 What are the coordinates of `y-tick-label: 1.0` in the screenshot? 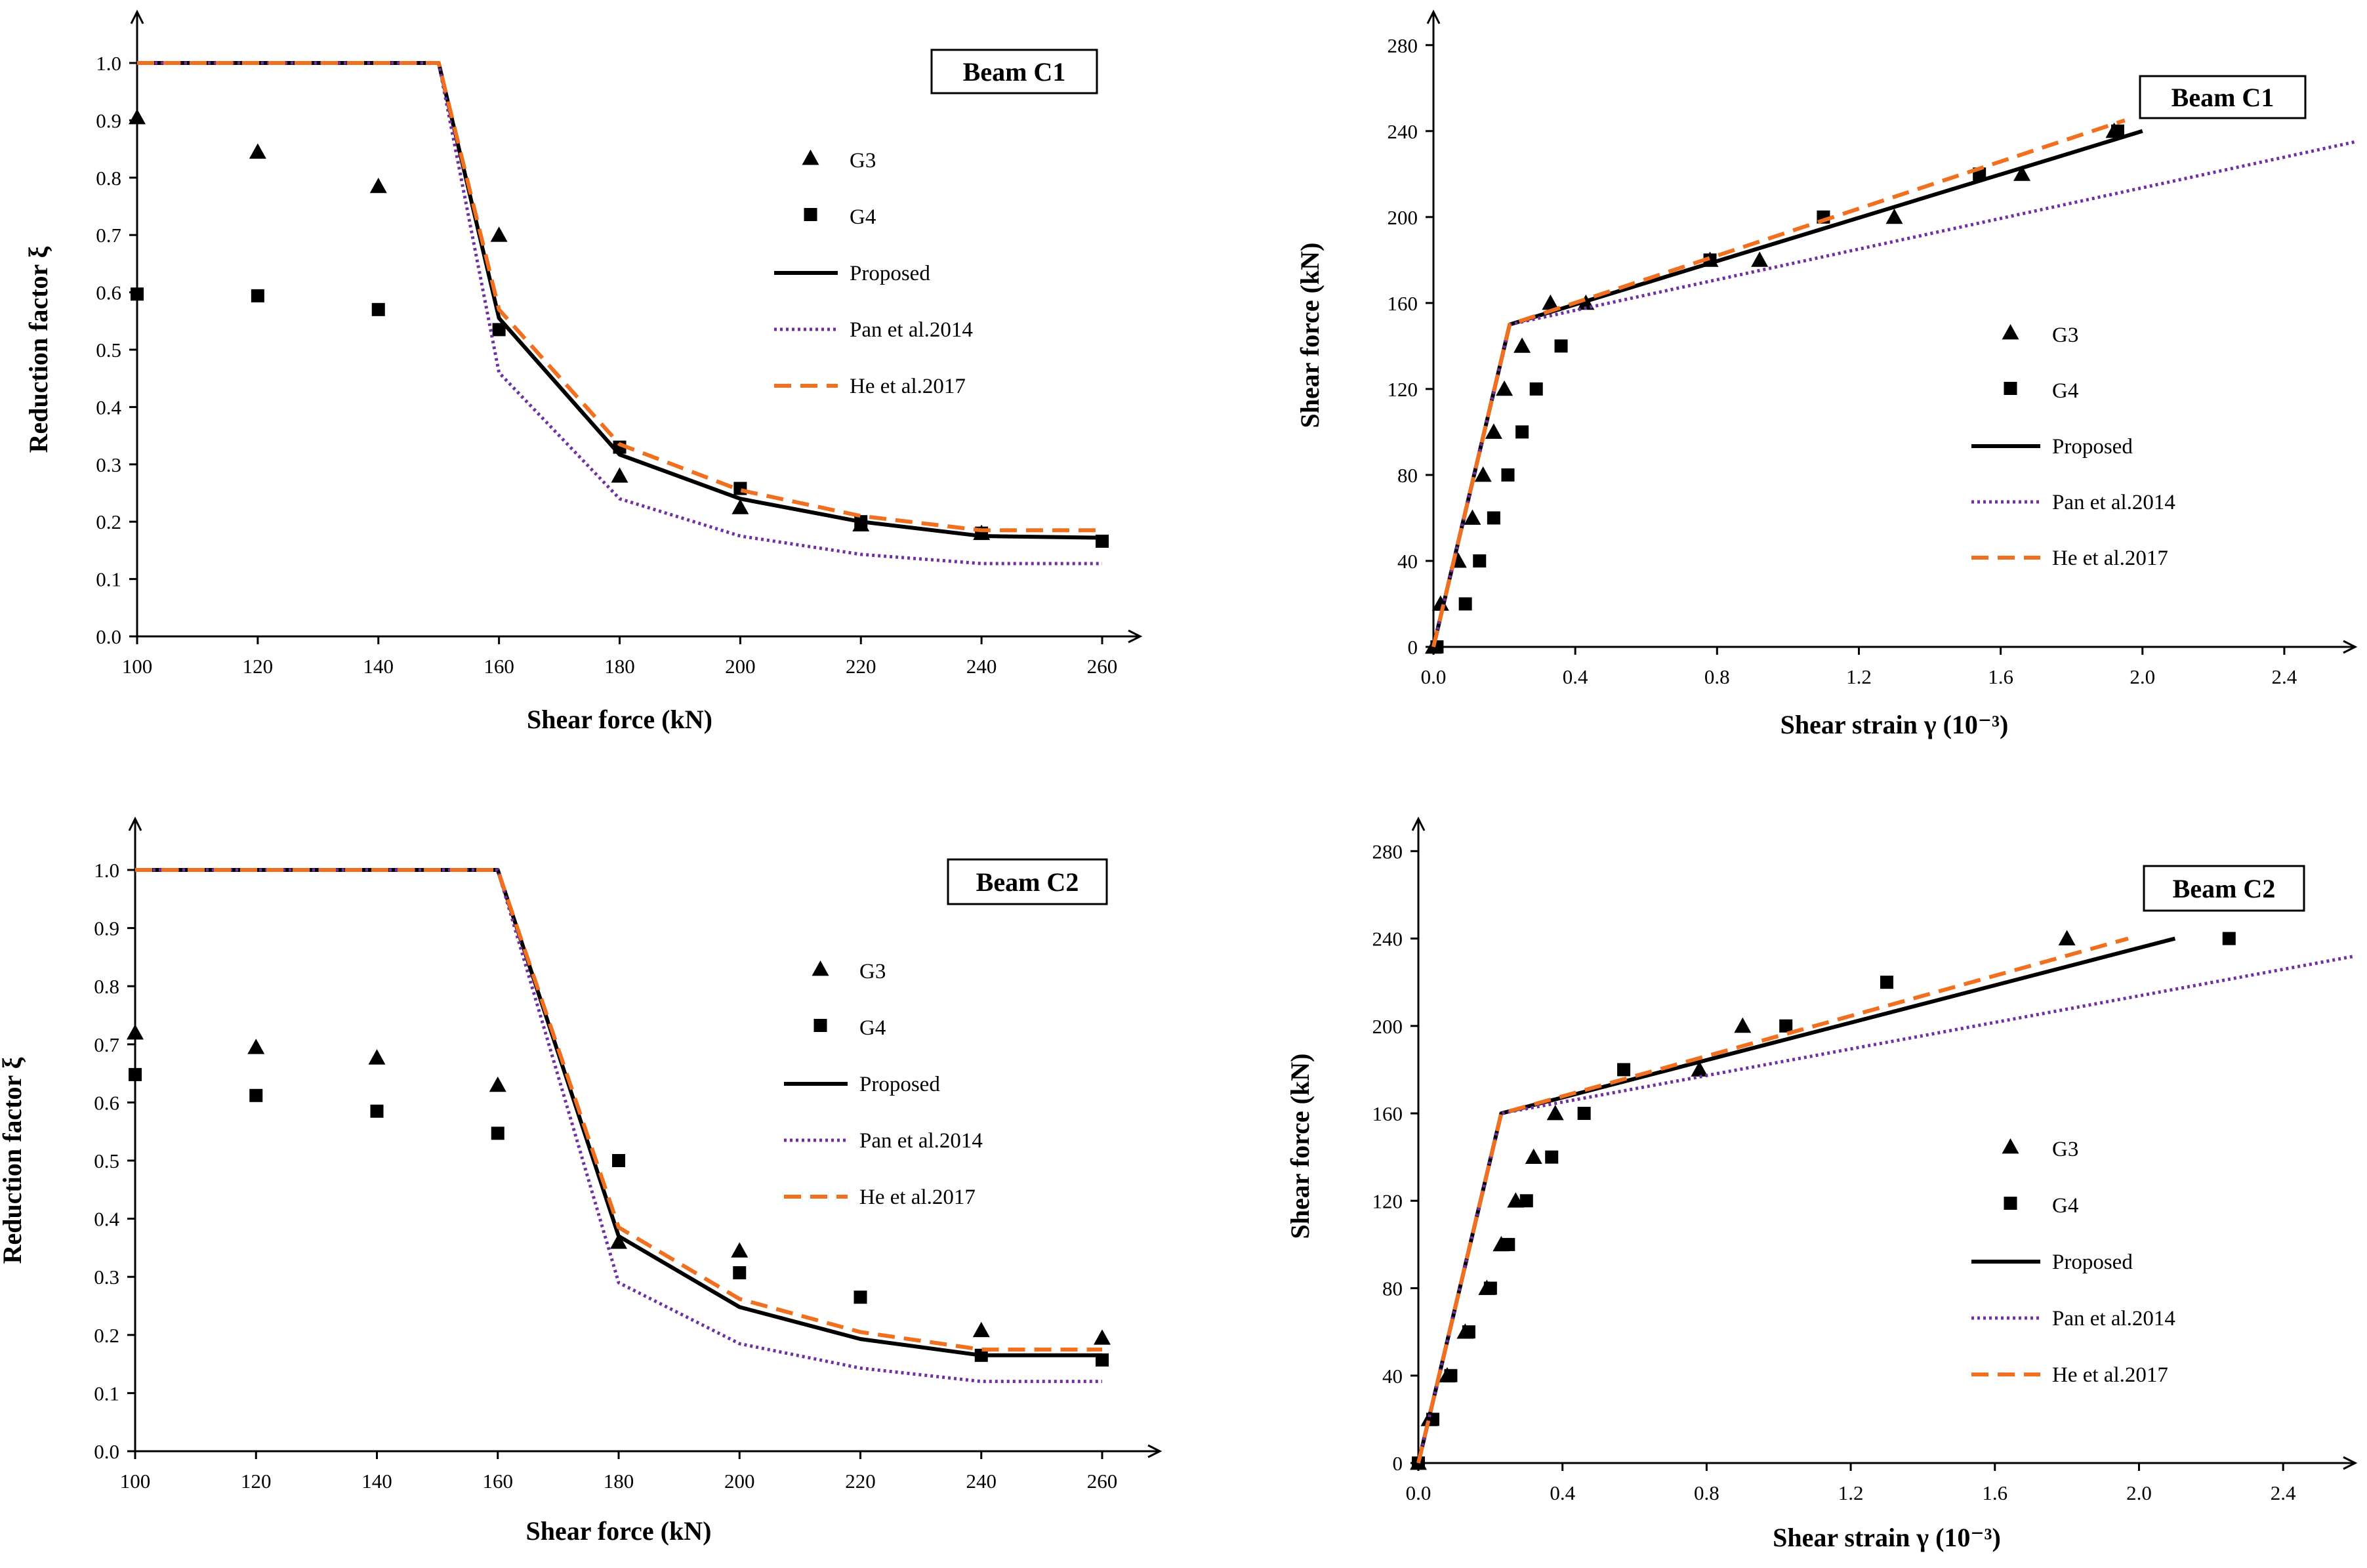 It's located at (106, 870).